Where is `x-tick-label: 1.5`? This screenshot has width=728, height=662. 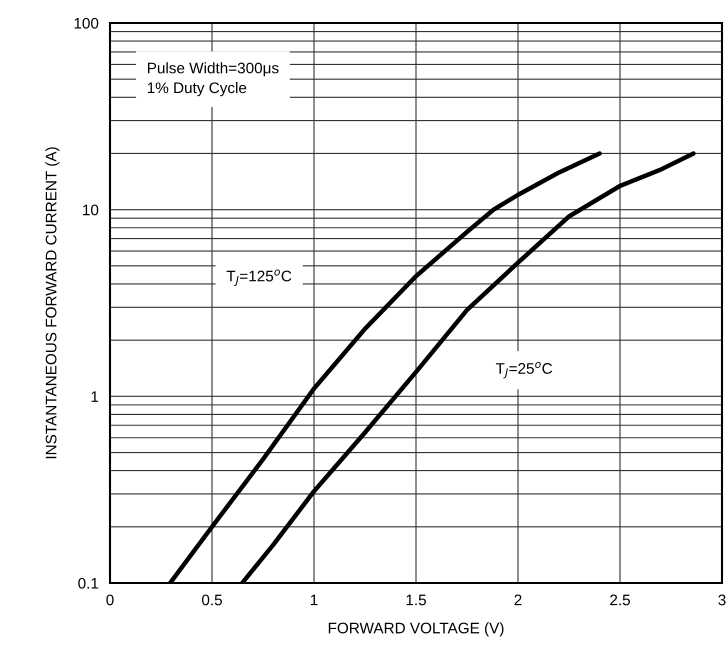
x-tick-label: 1.5 is located at coordinates (416, 600).